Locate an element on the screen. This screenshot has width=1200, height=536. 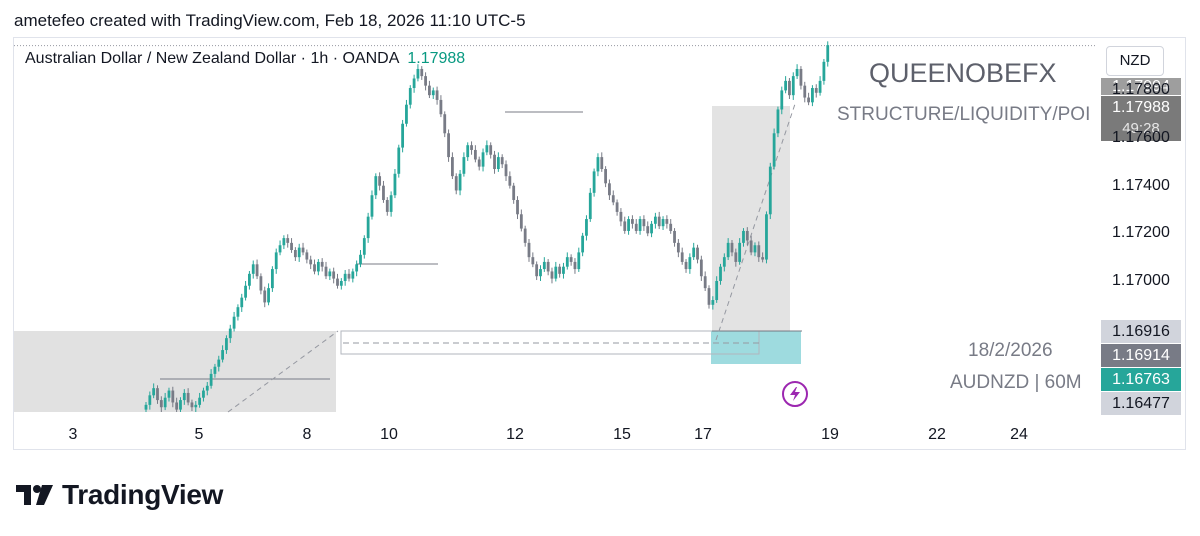
trend-line-right is located at coordinates (755, 222).